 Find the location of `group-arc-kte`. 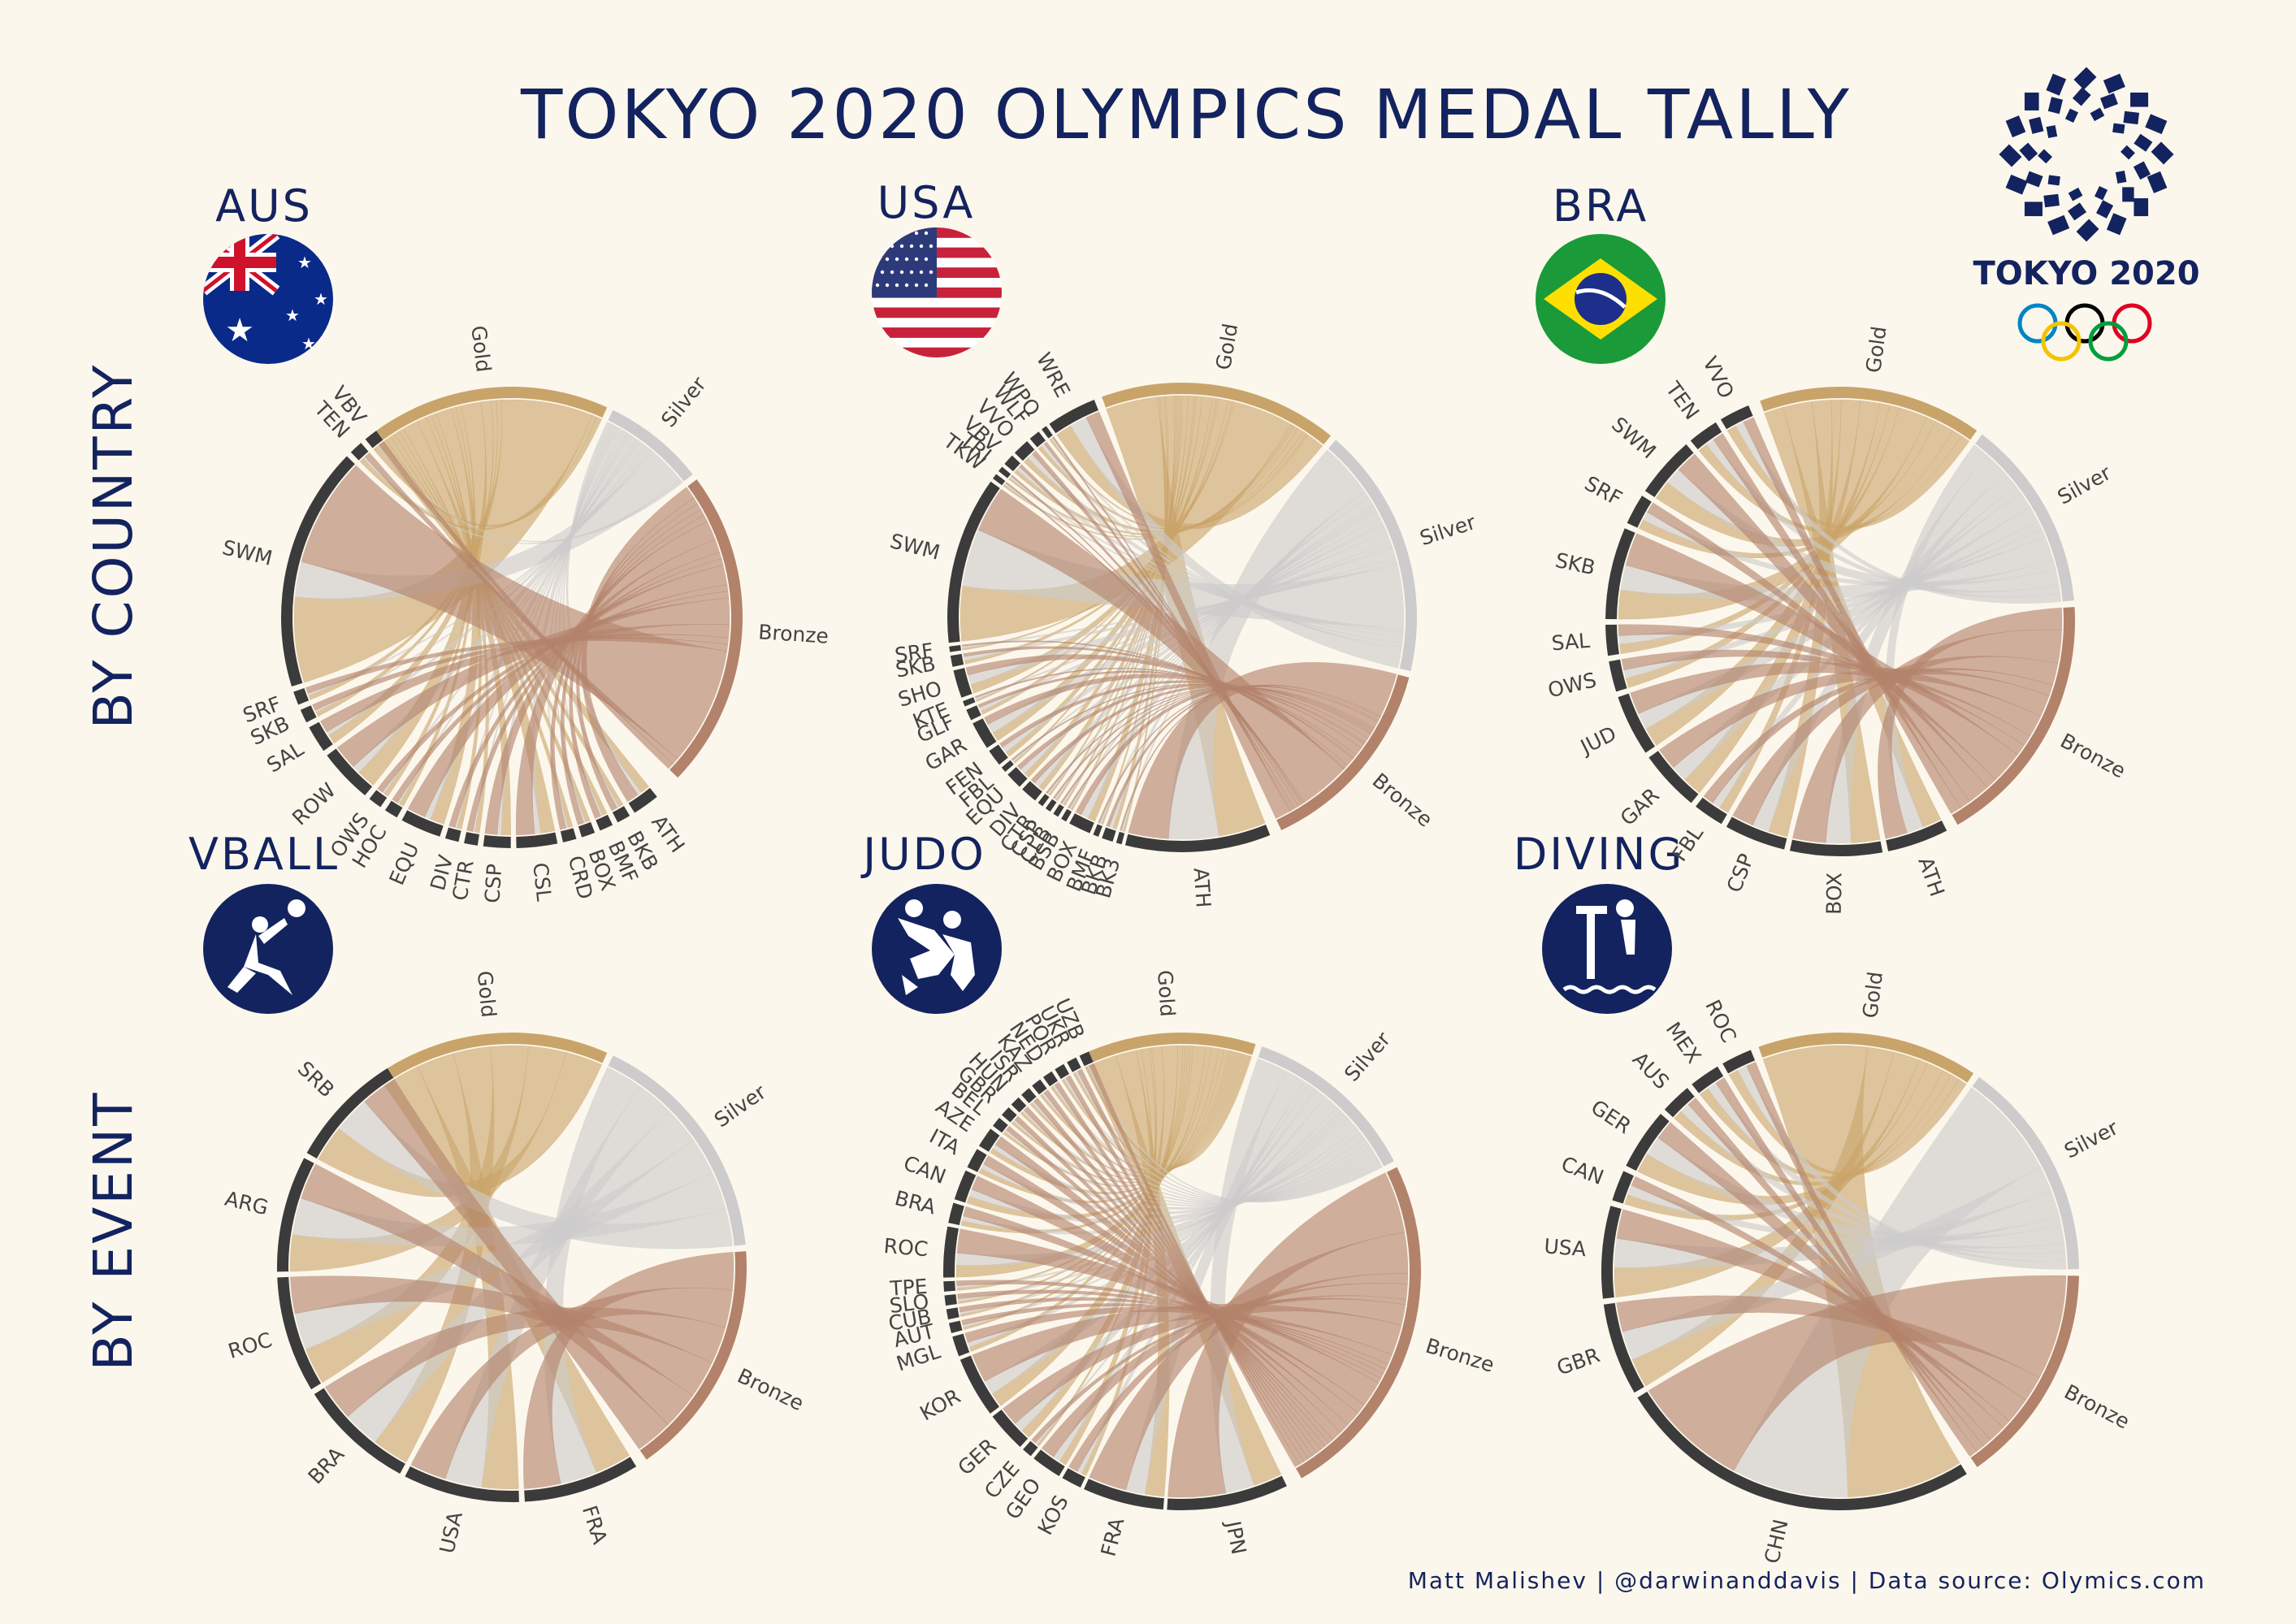

group-arc-kte is located at coordinates (969, 702).